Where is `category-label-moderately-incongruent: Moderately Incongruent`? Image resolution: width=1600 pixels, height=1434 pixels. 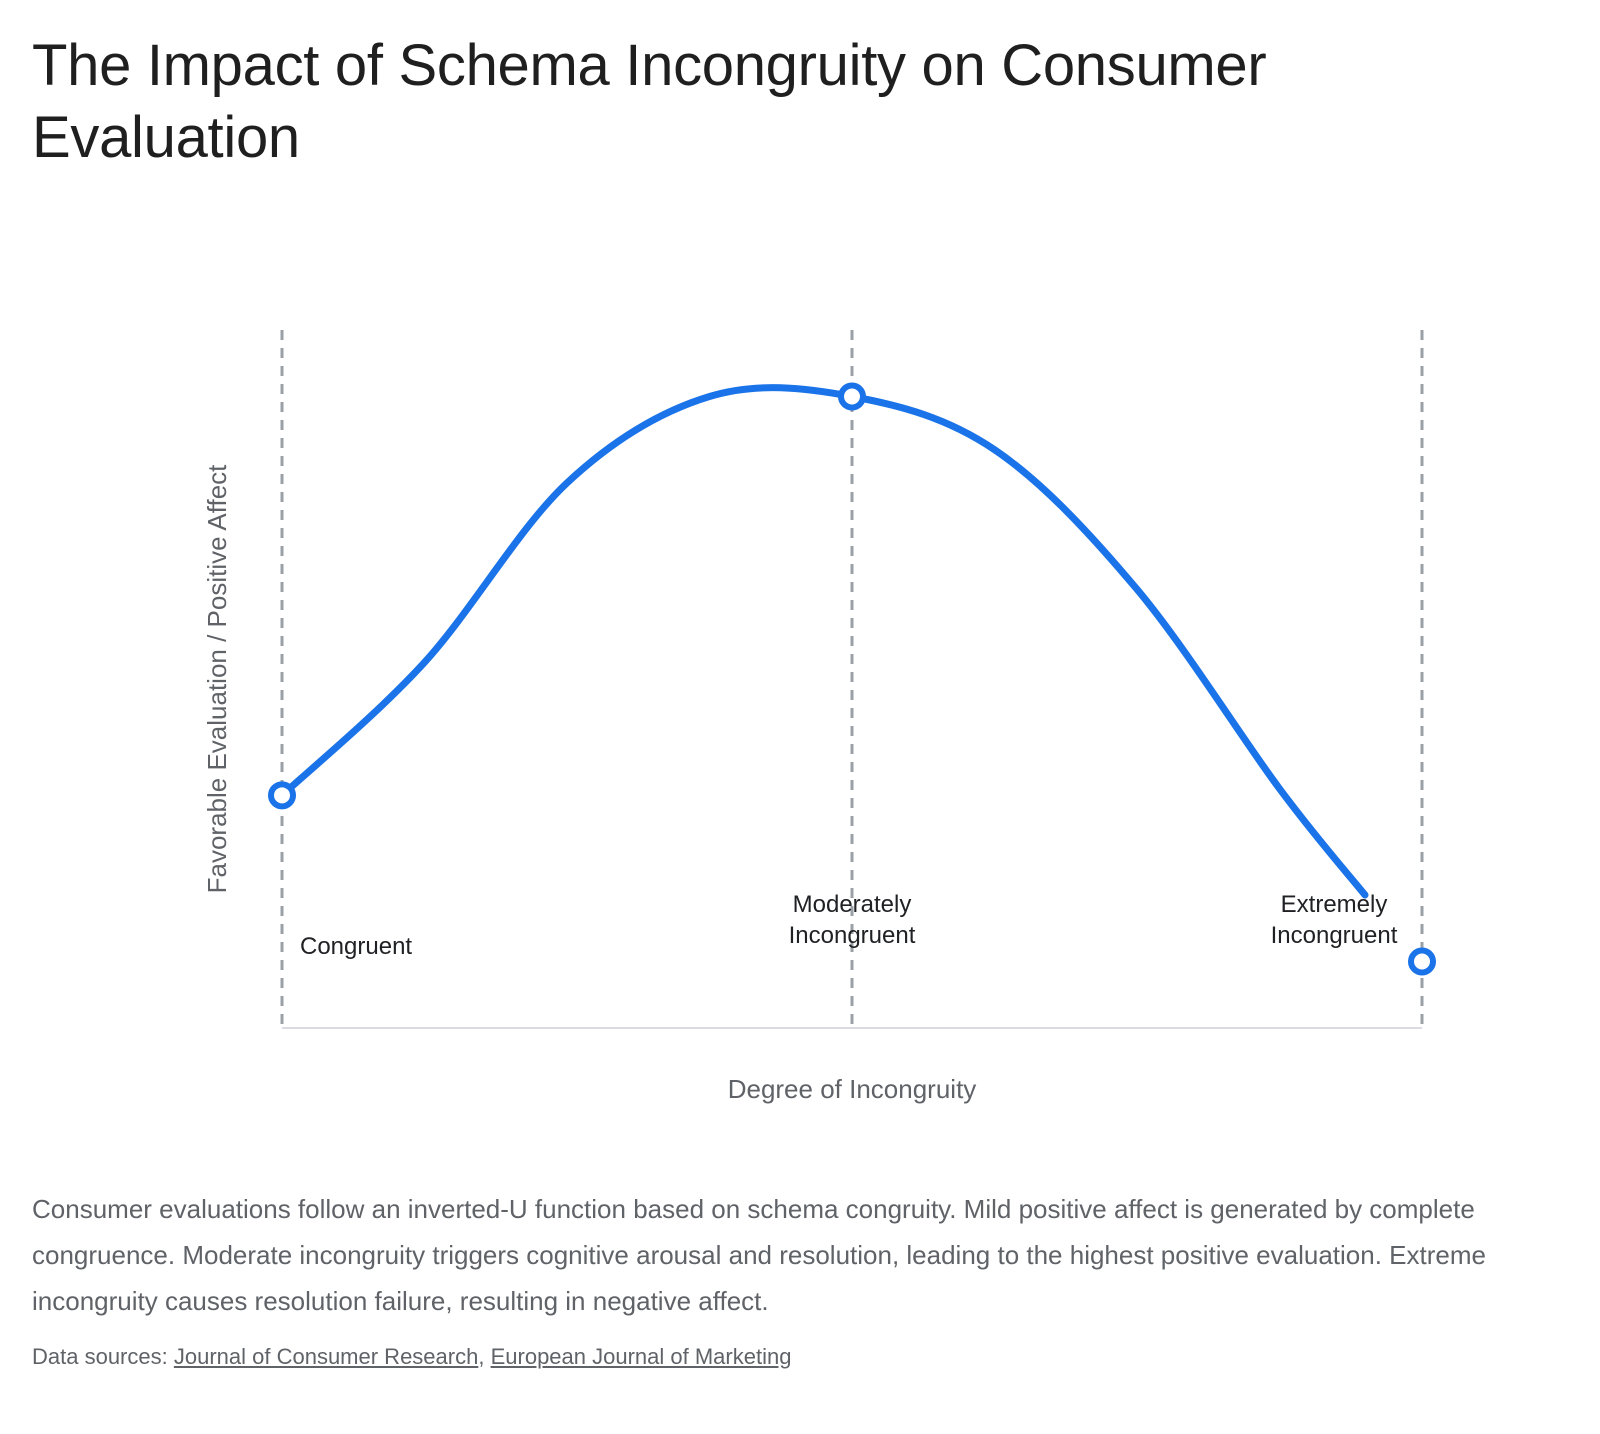
category-label-moderately-incongruent: Moderately Incongruent is located at coordinates (852, 920).